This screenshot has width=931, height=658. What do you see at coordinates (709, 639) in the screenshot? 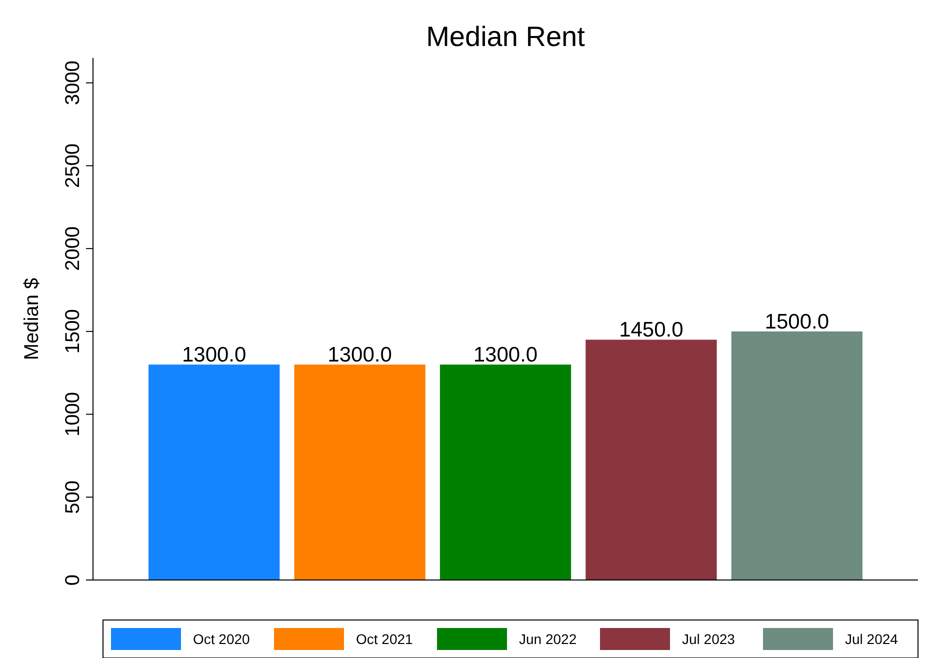
I see `legend-label: Jul 2023` at bounding box center [709, 639].